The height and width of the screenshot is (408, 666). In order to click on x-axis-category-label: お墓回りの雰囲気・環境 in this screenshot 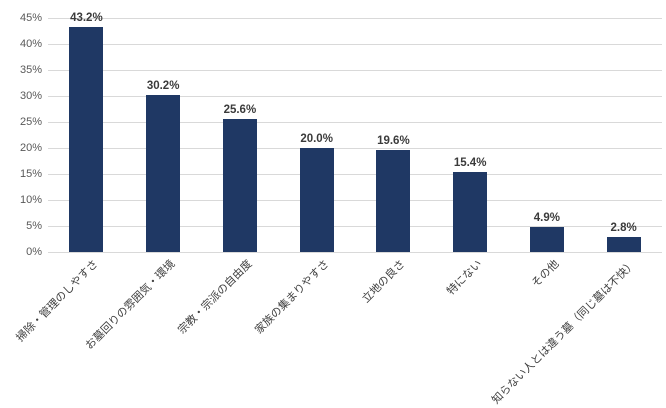, I will do `click(130, 305)`.